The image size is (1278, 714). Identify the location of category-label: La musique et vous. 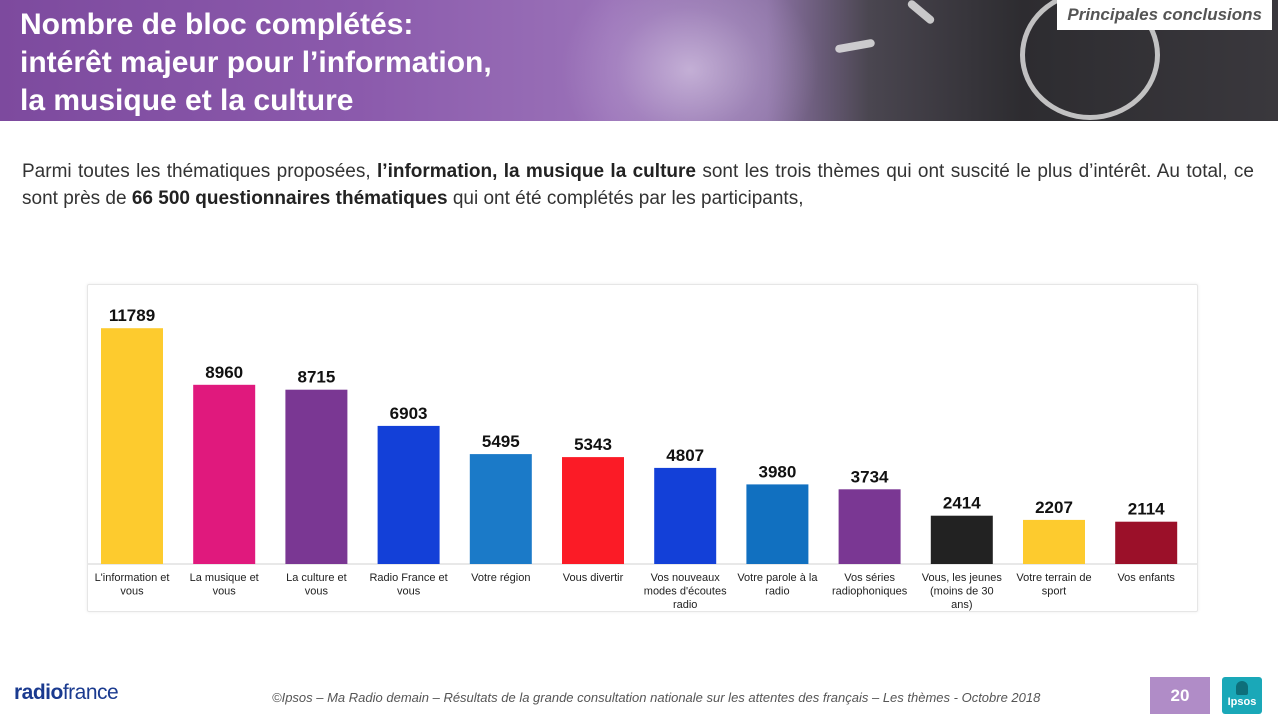
(224, 585).